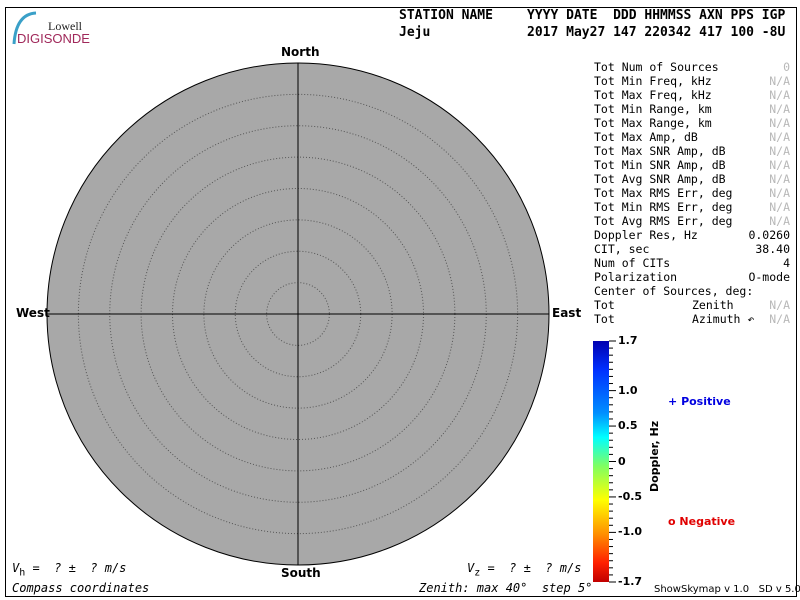  What do you see at coordinates (630, 496) in the screenshot?
I see `colorbar-tick-label: -0.5` at bounding box center [630, 496].